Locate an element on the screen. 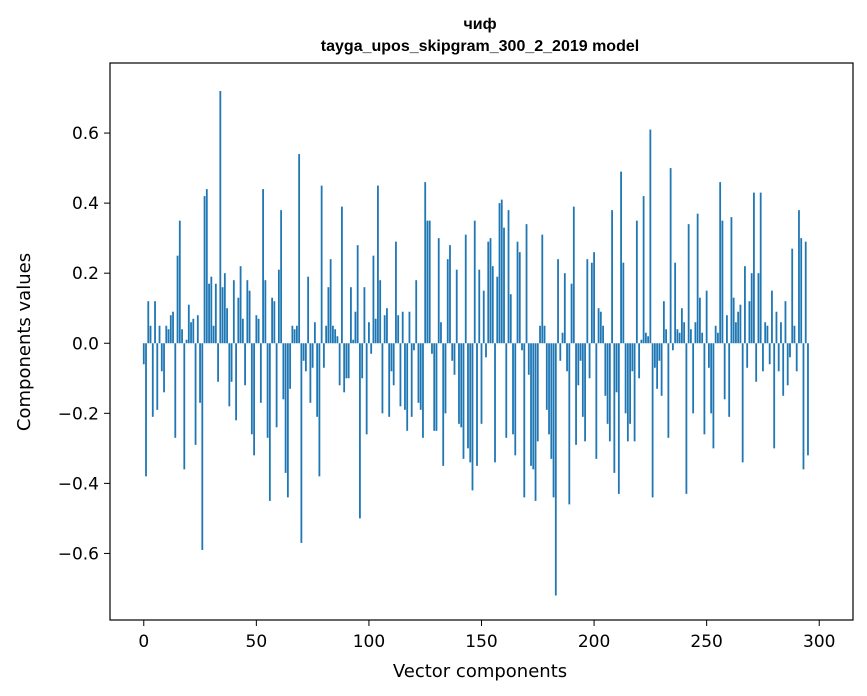 Image resolution: width=867 pixels, height=696 pixels. y-tick-label: −0.4 is located at coordinates (78, 484).